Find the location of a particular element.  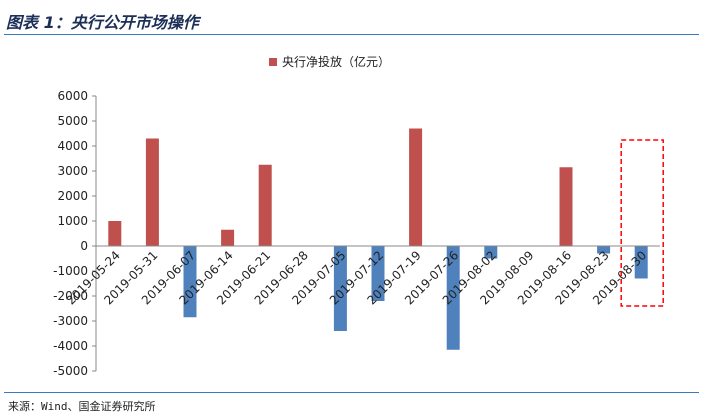

legend-swatch is located at coordinates (273, 62).